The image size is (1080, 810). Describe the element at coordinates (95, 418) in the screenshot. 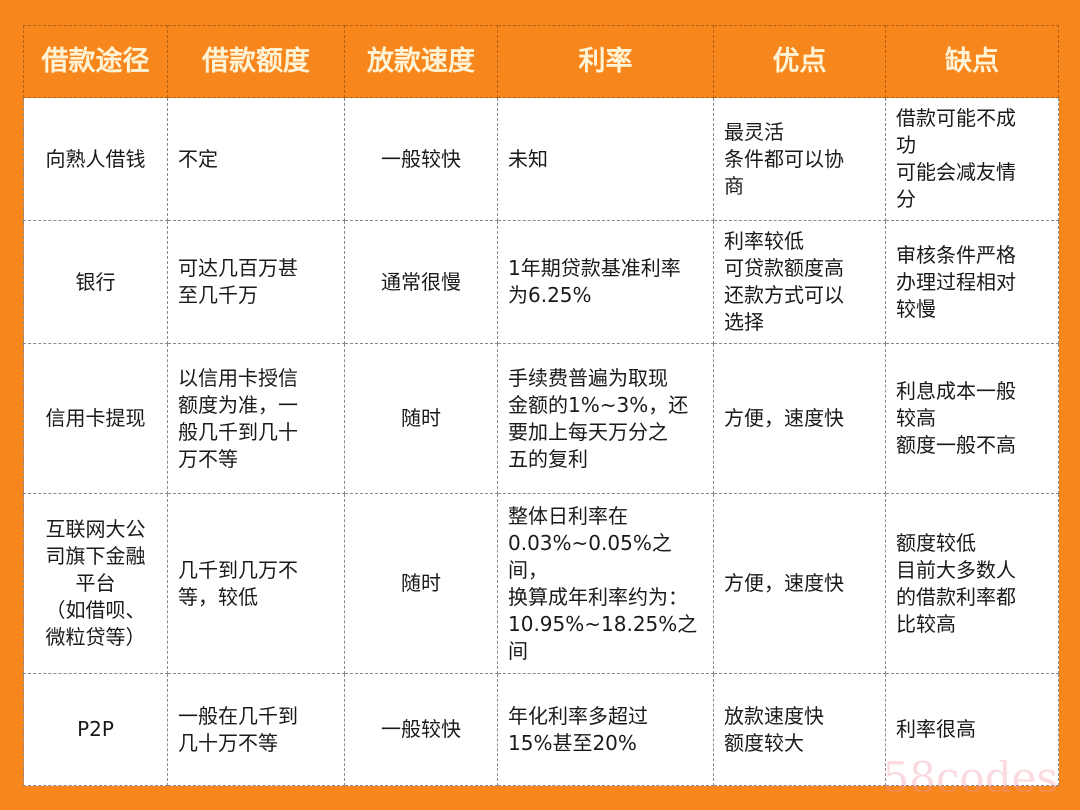

I see `cell-channel: 信用卡提现` at that location.